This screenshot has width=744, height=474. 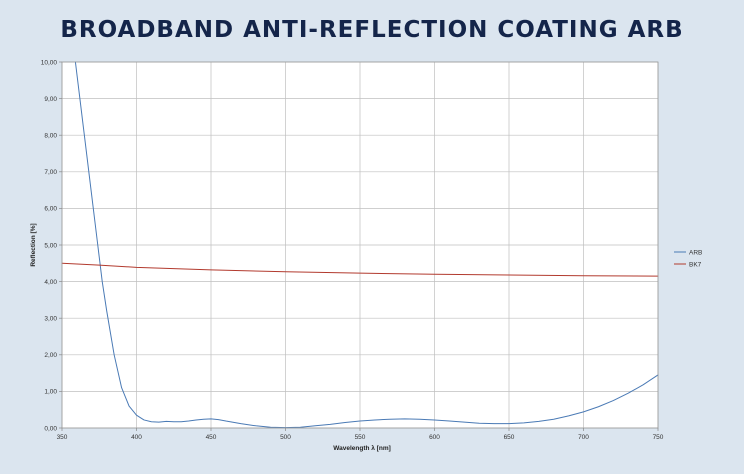 I want to click on y-tick-label: 2,00, so click(x=50, y=355).